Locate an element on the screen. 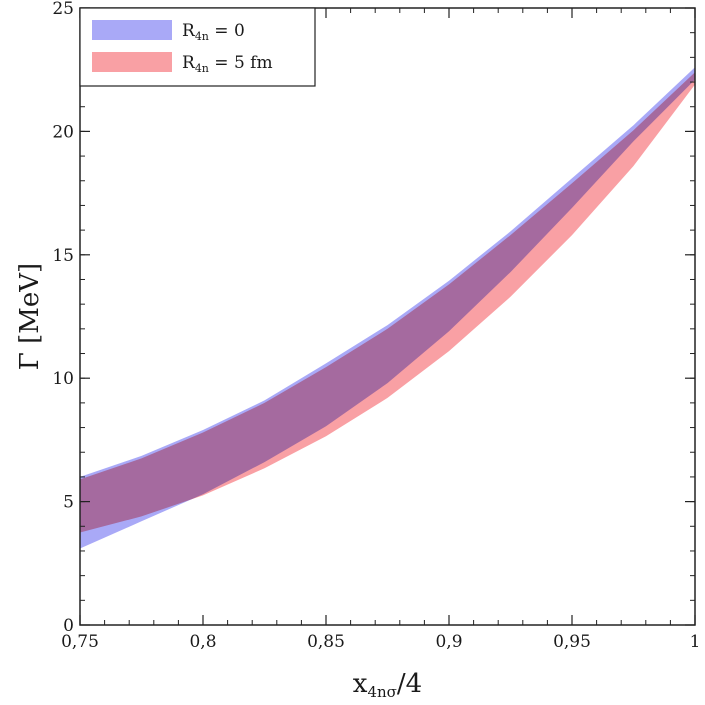 The width and height of the screenshot is (705, 705). x-tick-label: 1 is located at coordinates (695, 642).